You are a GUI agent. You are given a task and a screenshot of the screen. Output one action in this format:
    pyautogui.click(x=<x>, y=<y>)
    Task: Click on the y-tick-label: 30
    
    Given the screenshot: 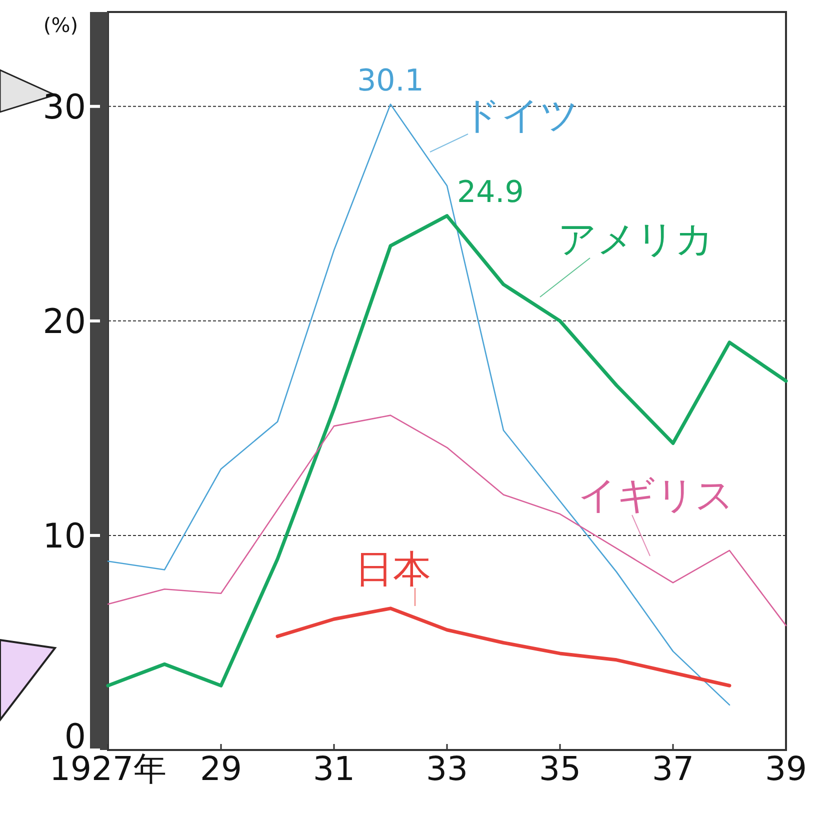 What is the action you would take?
    pyautogui.click(x=64, y=107)
    